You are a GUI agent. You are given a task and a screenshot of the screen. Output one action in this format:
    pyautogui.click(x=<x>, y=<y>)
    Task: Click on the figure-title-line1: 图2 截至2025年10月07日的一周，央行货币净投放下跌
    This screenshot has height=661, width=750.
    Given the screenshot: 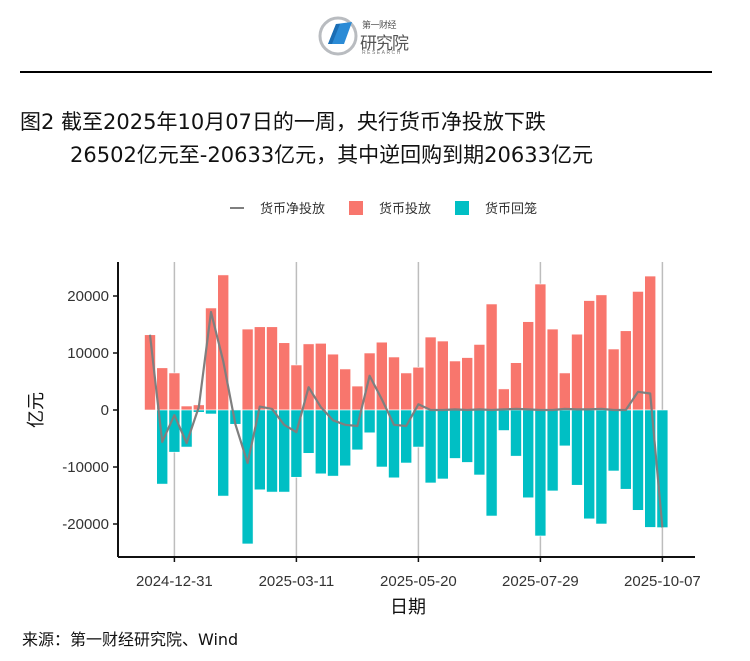 What is the action you would take?
    pyautogui.click(x=283, y=122)
    